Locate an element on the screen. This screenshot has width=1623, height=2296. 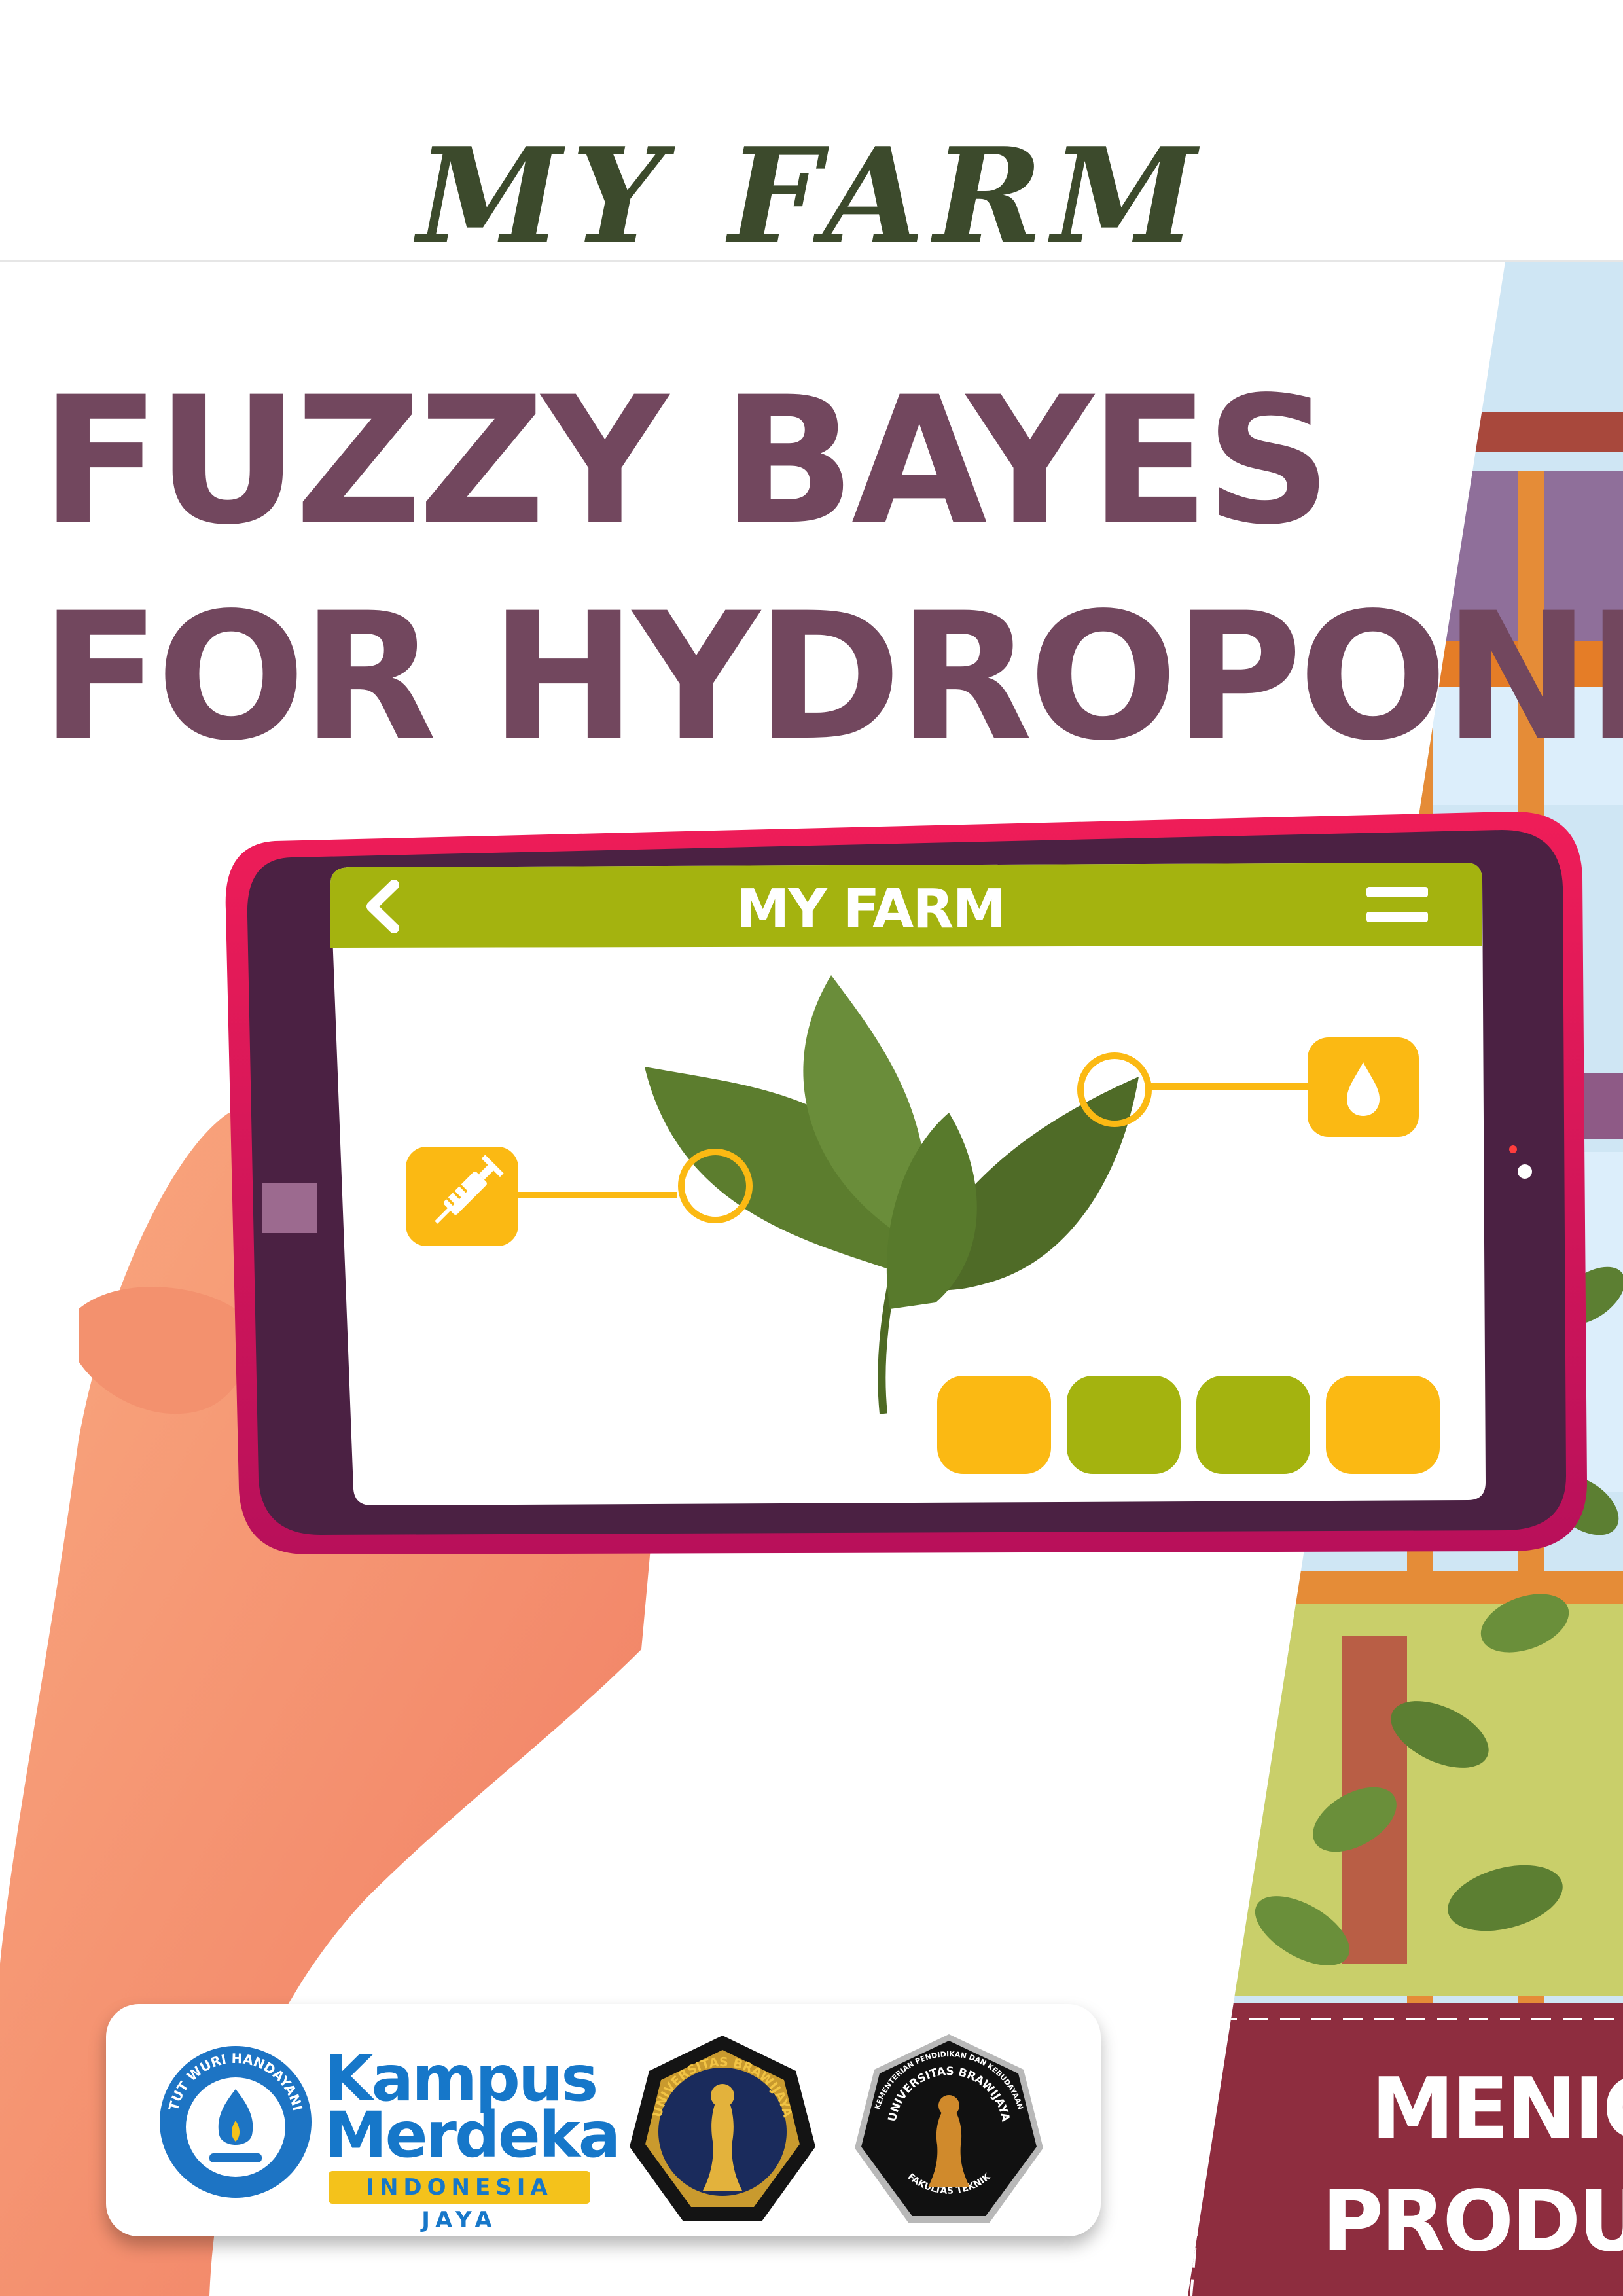
kampus-merdeka-line2: Merdeka is located at coordinates (473, 2135).